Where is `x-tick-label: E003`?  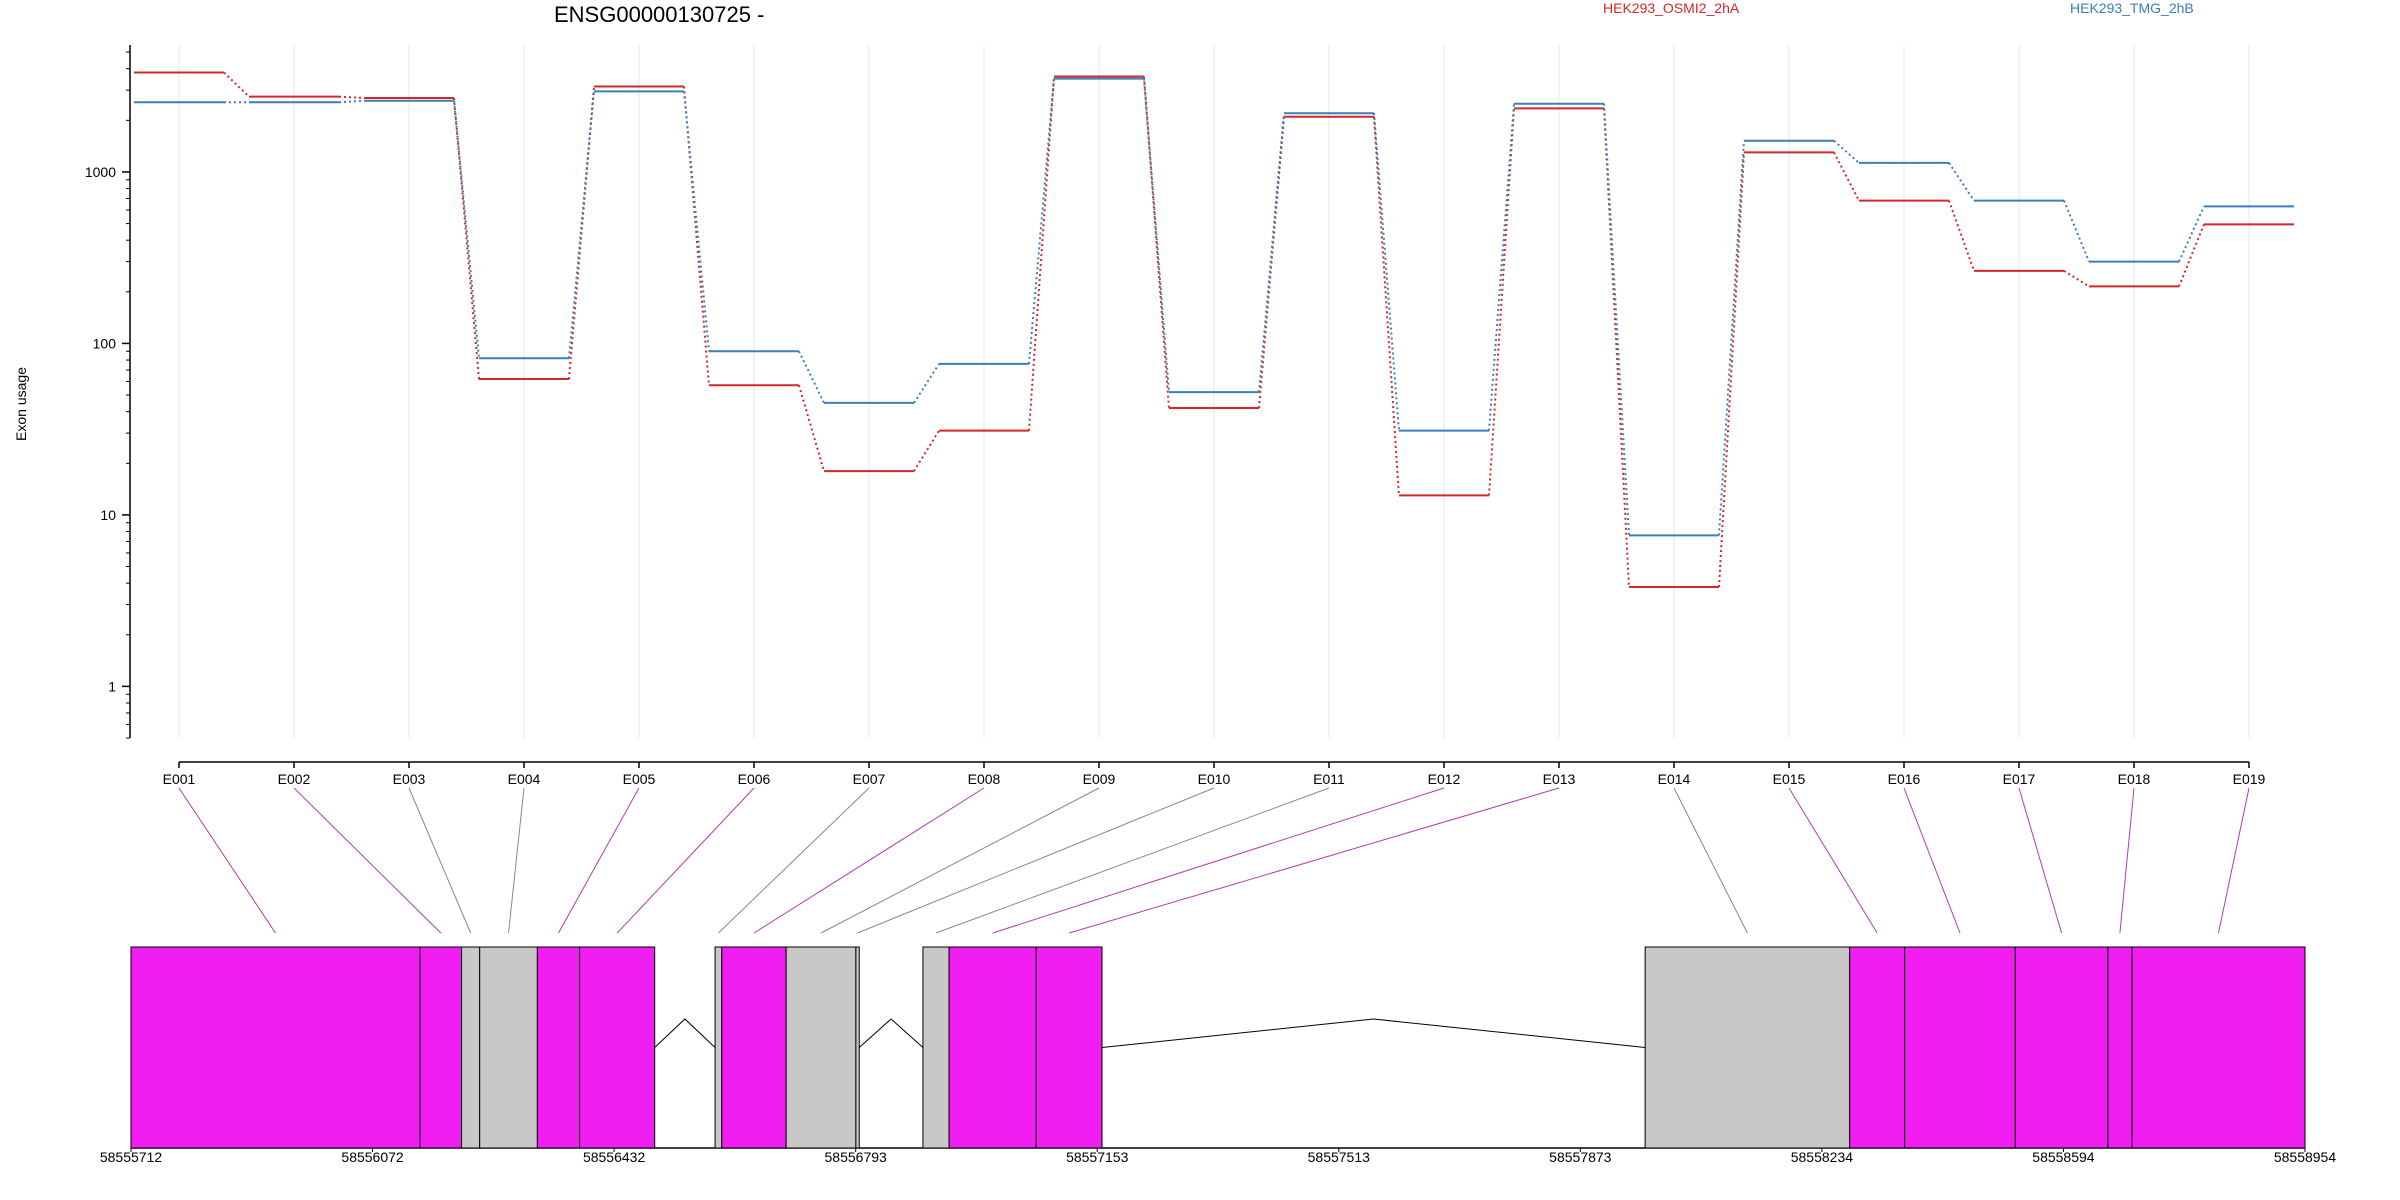 x-tick-label: E003 is located at coordinates (409, 779).